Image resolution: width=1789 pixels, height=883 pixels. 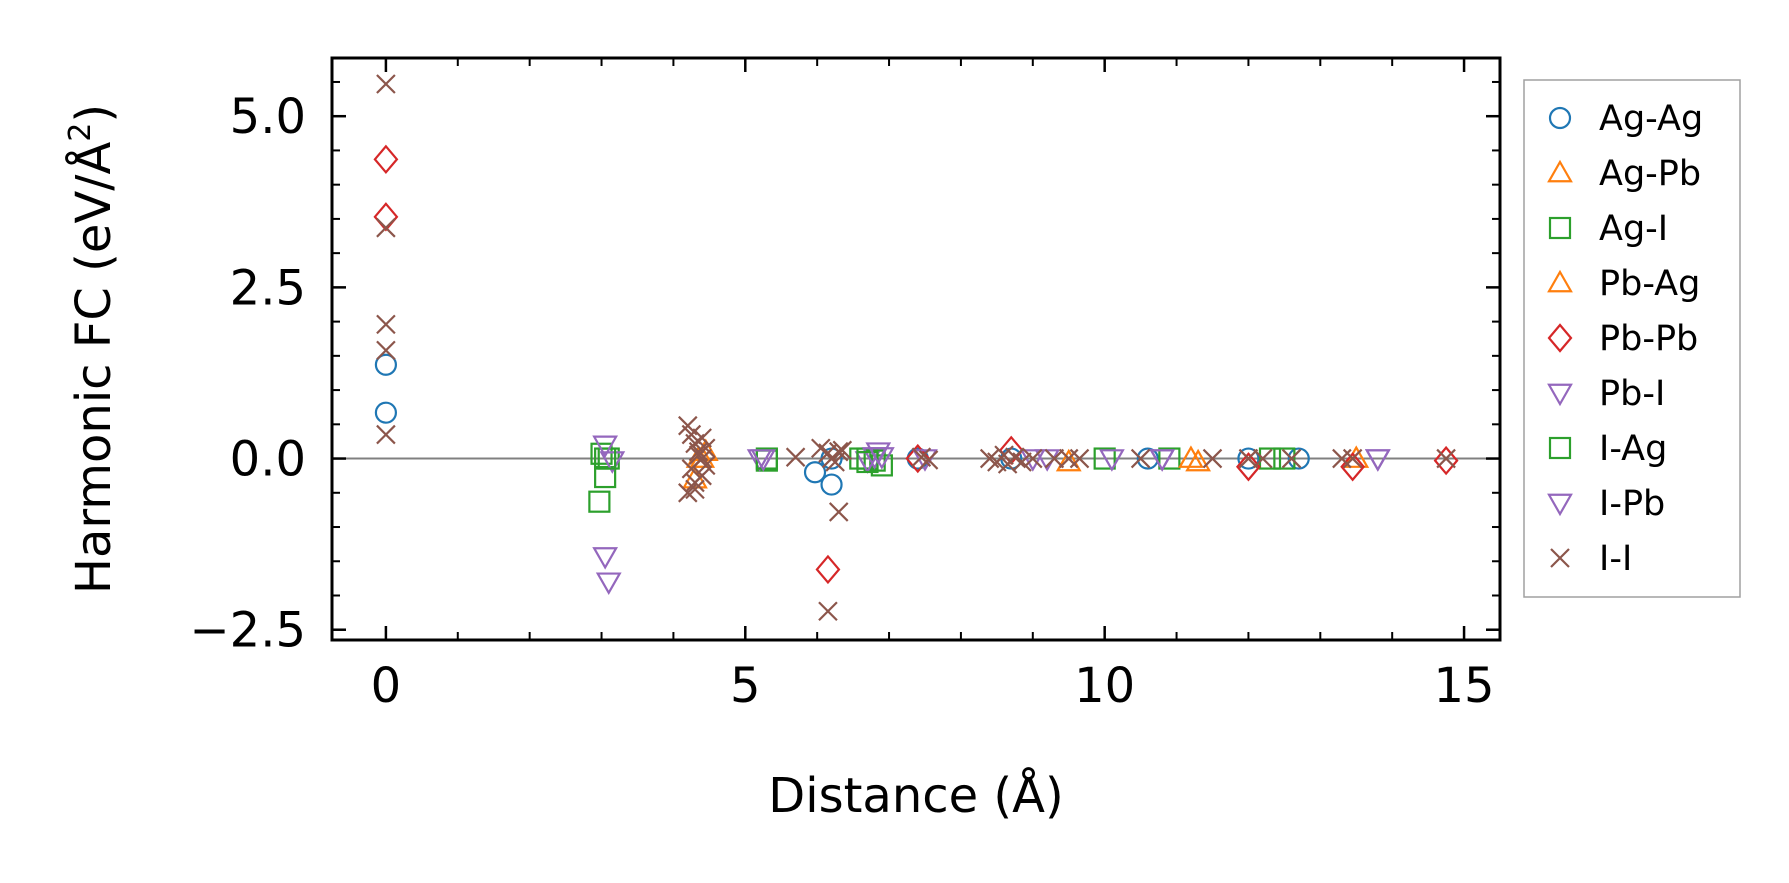 I want to click on x-tick-label: 15, so click(x=1464, y=686).